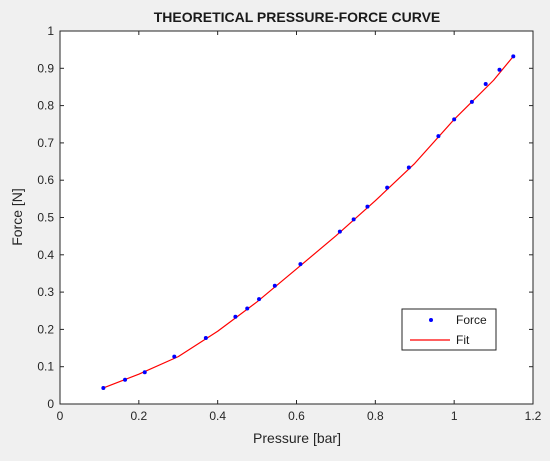  Describe the element at coordinates (296, 416) in the screenshot. I see `x-tick-label: 0.6` at that location.